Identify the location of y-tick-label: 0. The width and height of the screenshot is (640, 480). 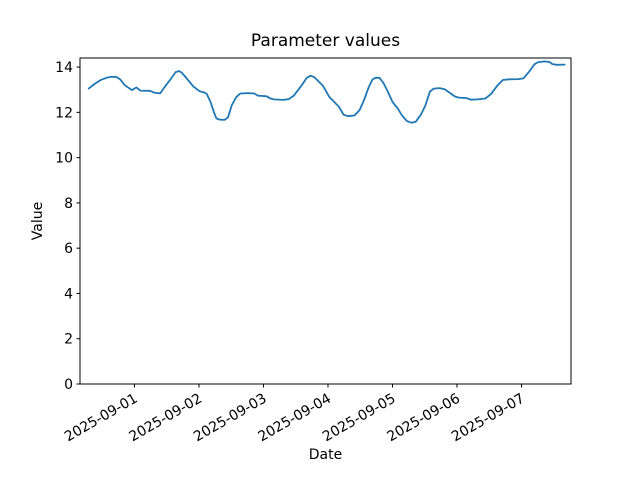
(68, 385).